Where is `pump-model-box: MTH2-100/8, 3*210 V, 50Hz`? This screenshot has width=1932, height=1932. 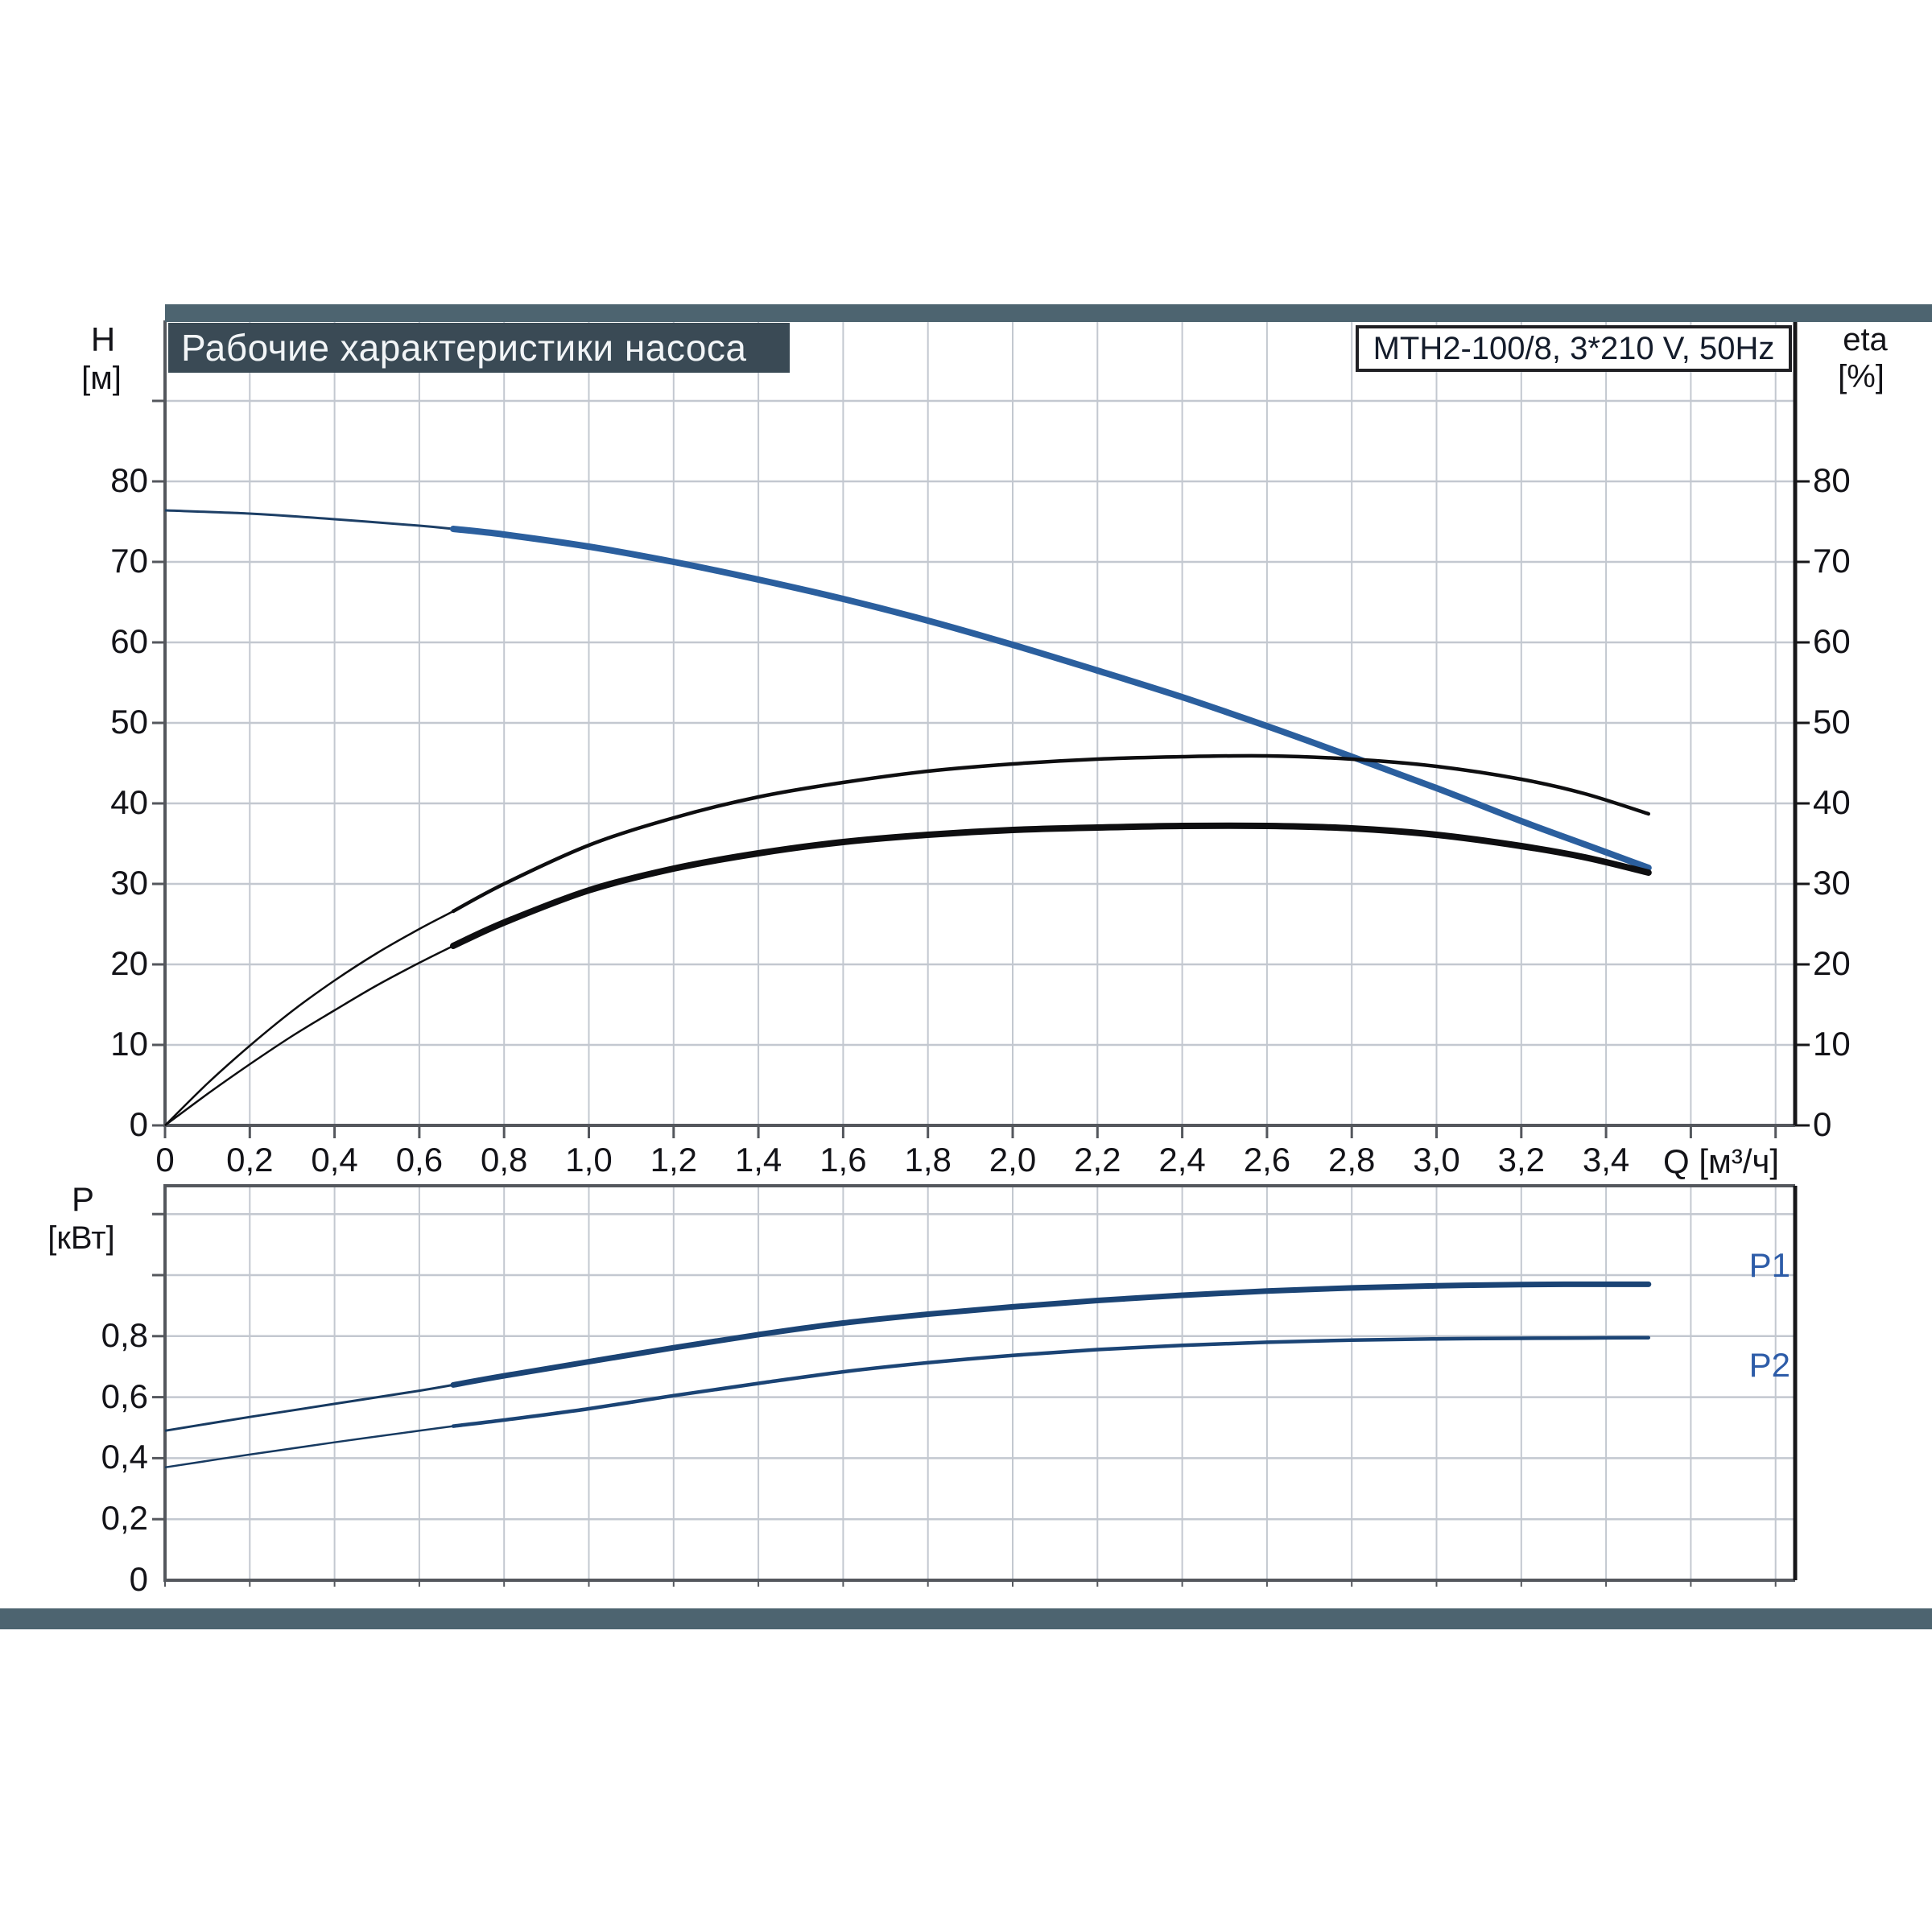
pump-model-box: MTH2-100/8, 3*210 V, 50Hz is located at coordinates (1574, 348).